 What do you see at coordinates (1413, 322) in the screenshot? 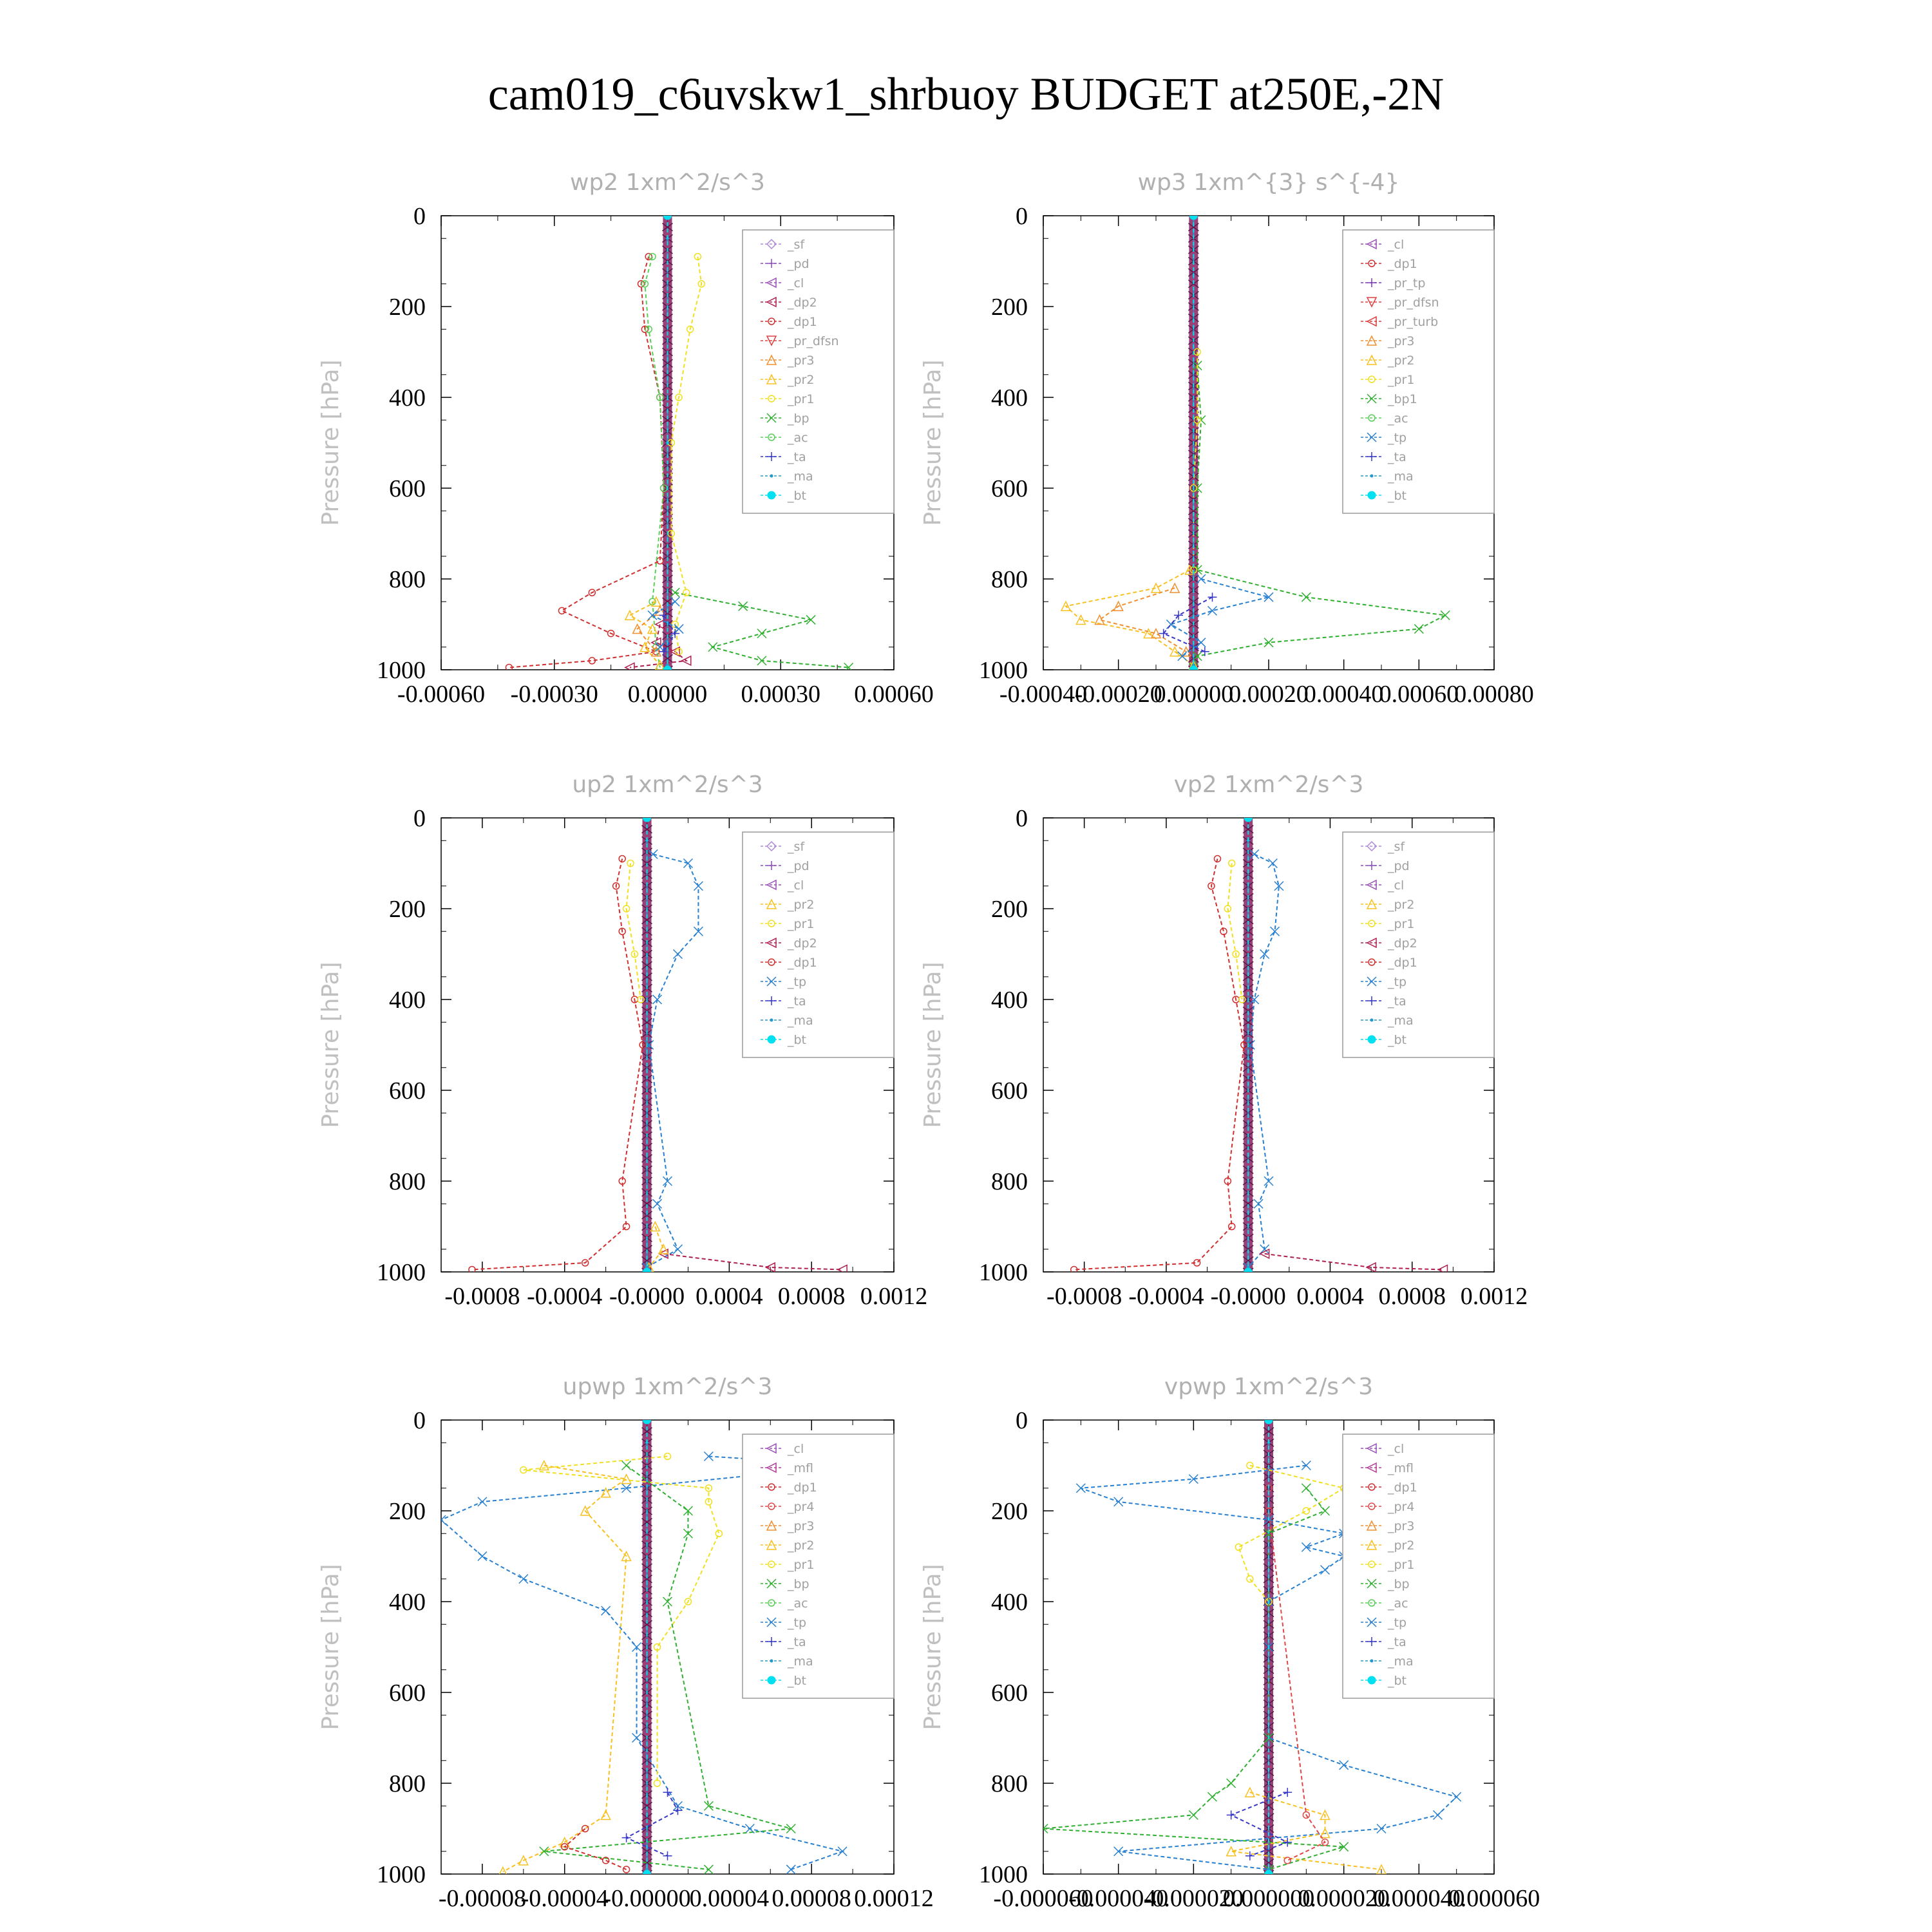
I see `legend-label: _pr_turb` at bounding box center [1413, 322].